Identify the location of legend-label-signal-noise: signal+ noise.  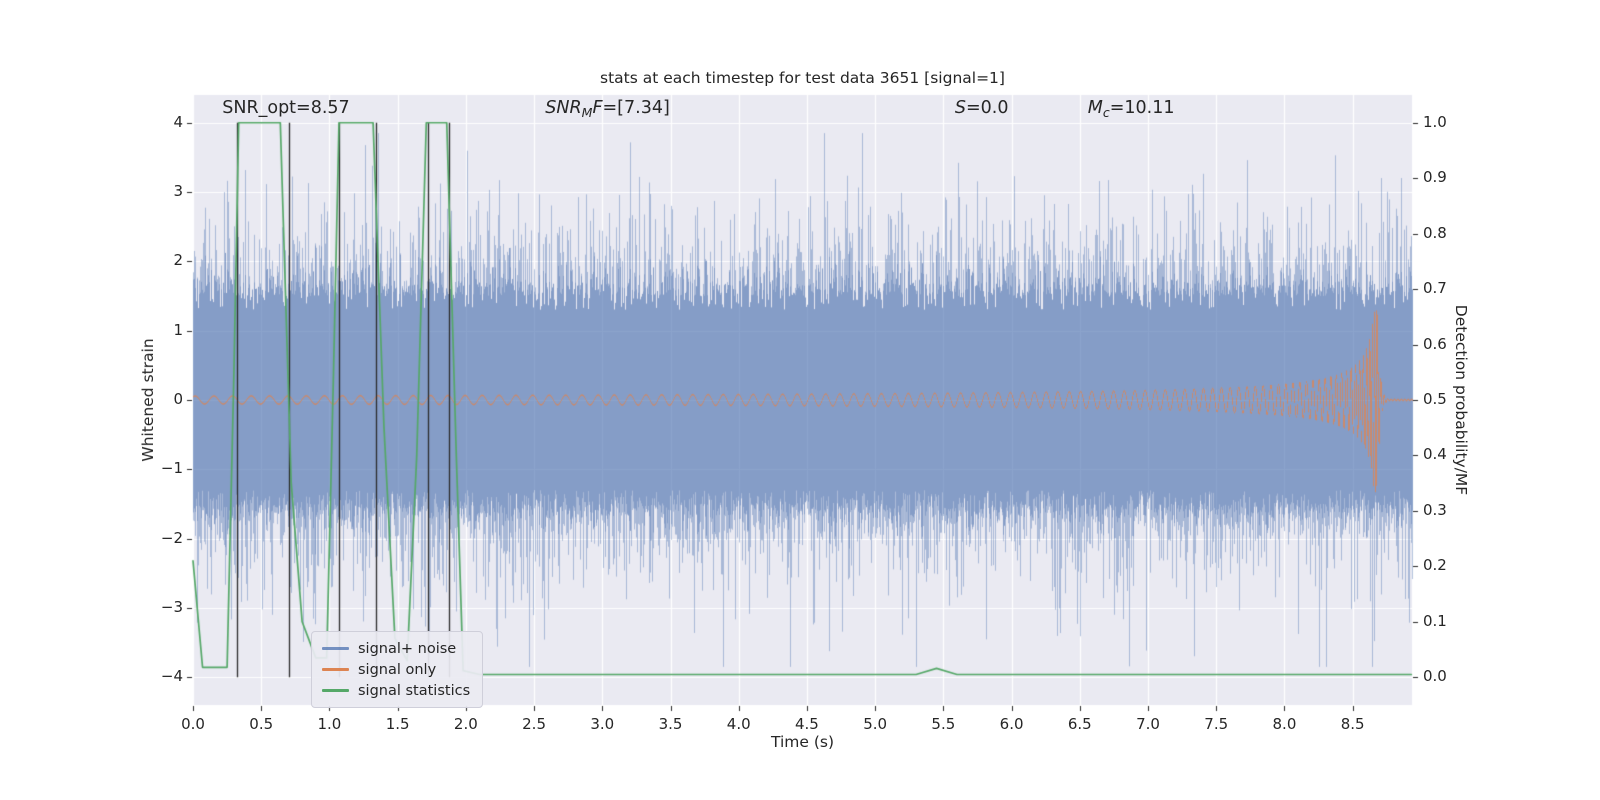
(407, 648).